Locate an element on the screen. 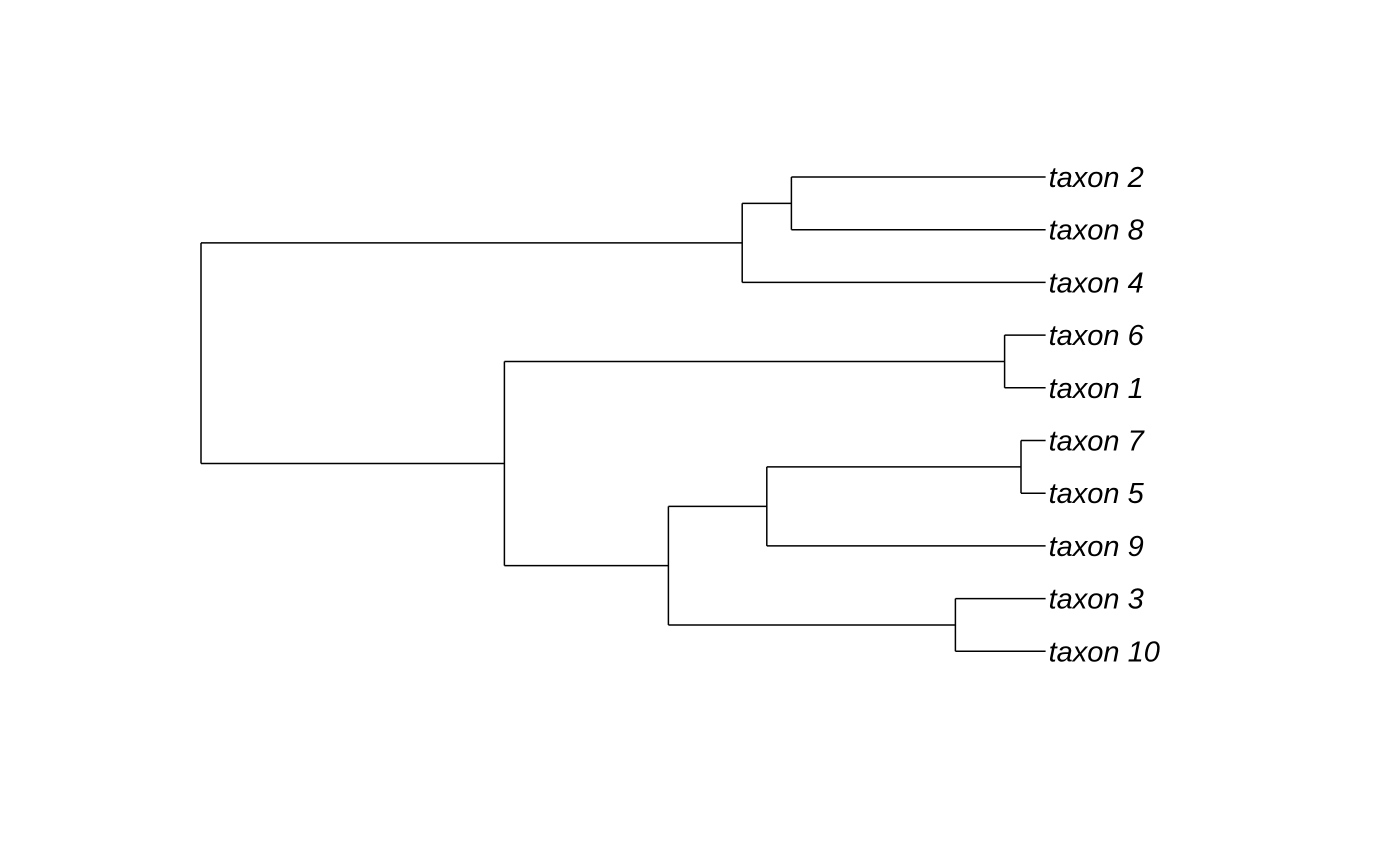  tip-label-taxon-7: taxon 7 is located at coordinates (1097, 442).